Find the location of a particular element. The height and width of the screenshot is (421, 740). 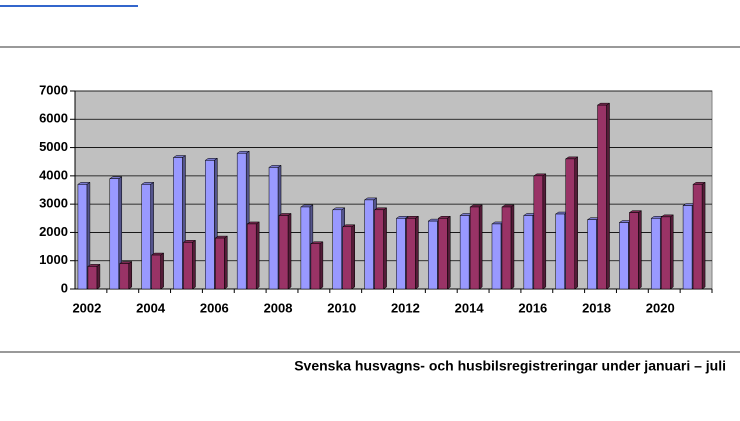

y-tick-label: 4000 is located at coordinates (53, 174).